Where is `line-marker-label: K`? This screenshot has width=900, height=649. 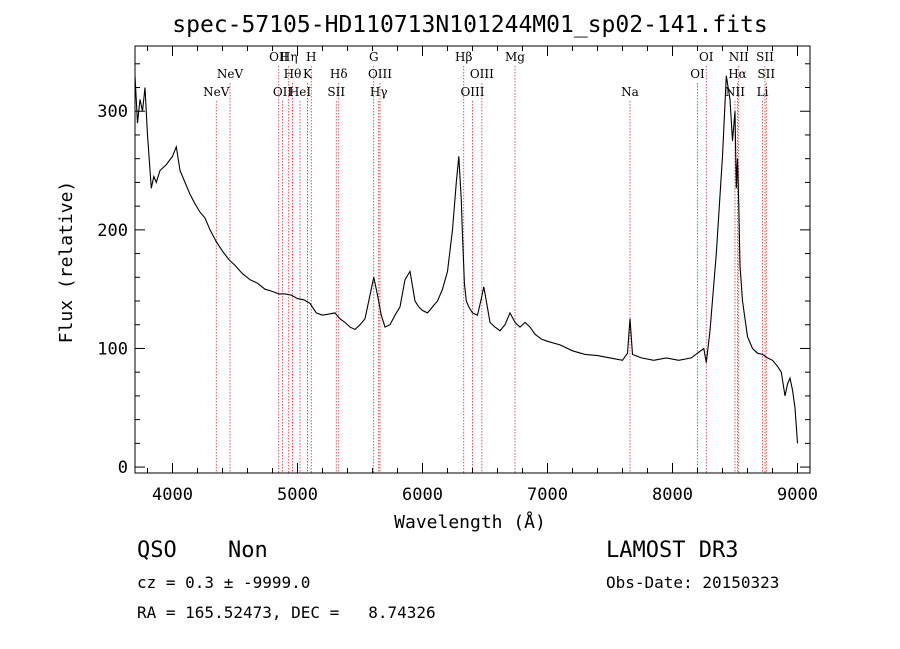
line-marker-label: K is located at coordinates (308, 74).